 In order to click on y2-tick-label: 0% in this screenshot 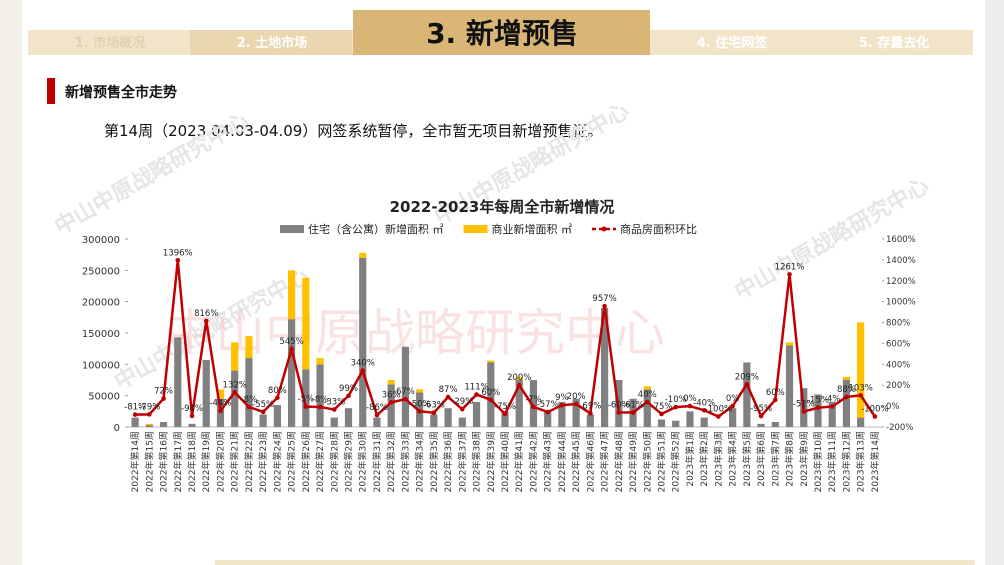, I will do `click(893, 407)`.